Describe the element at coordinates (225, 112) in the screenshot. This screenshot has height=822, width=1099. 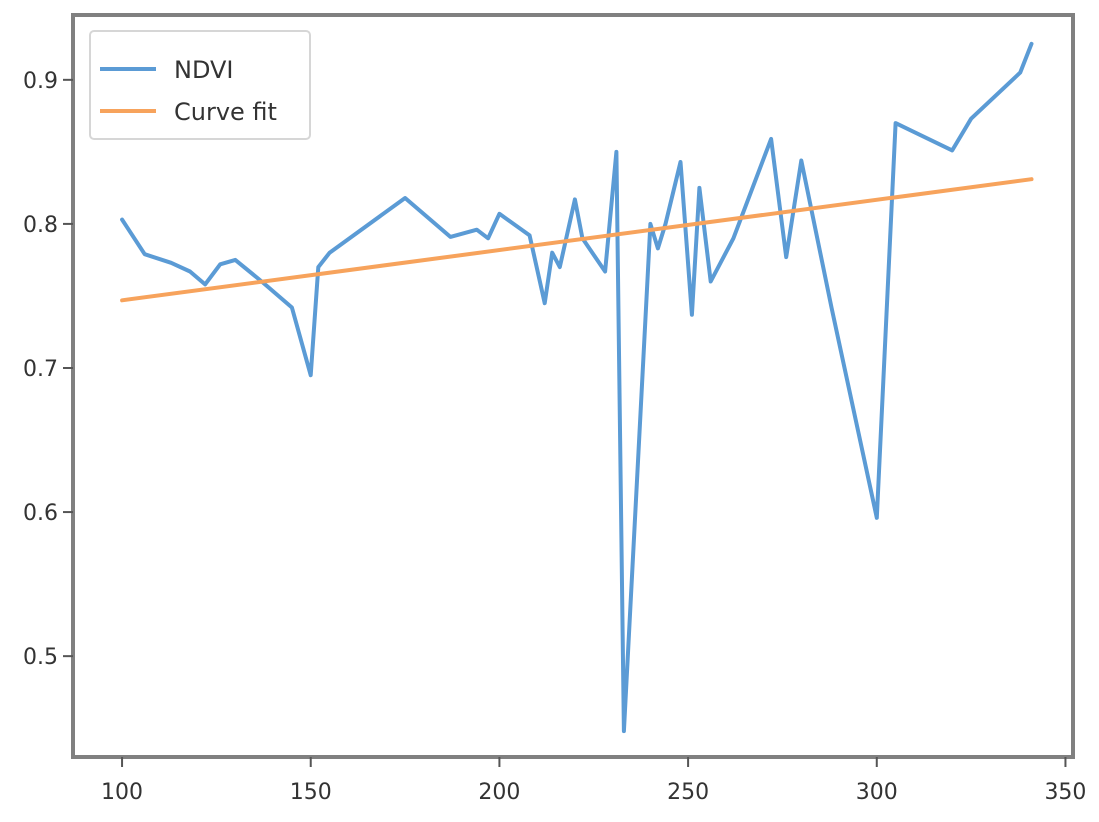
I see `legend-label: Curve fit` at that location.